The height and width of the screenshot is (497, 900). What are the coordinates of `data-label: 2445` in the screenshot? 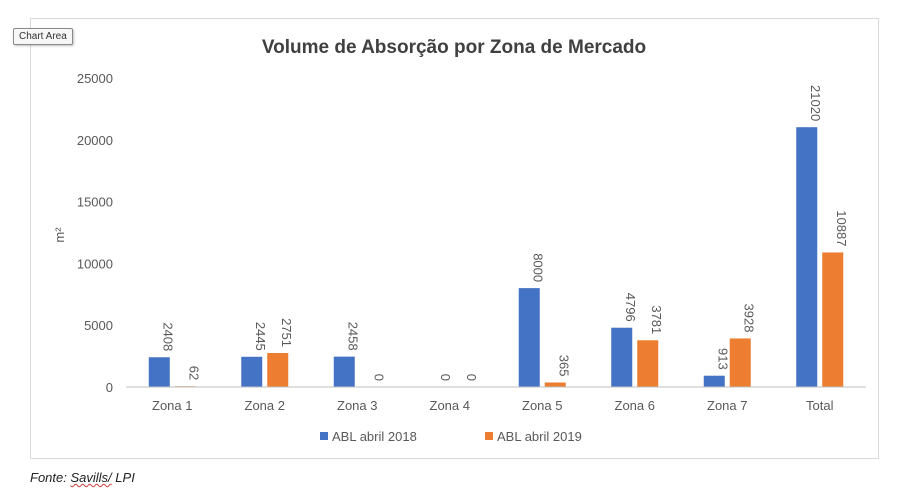 It's located at (260, 336).